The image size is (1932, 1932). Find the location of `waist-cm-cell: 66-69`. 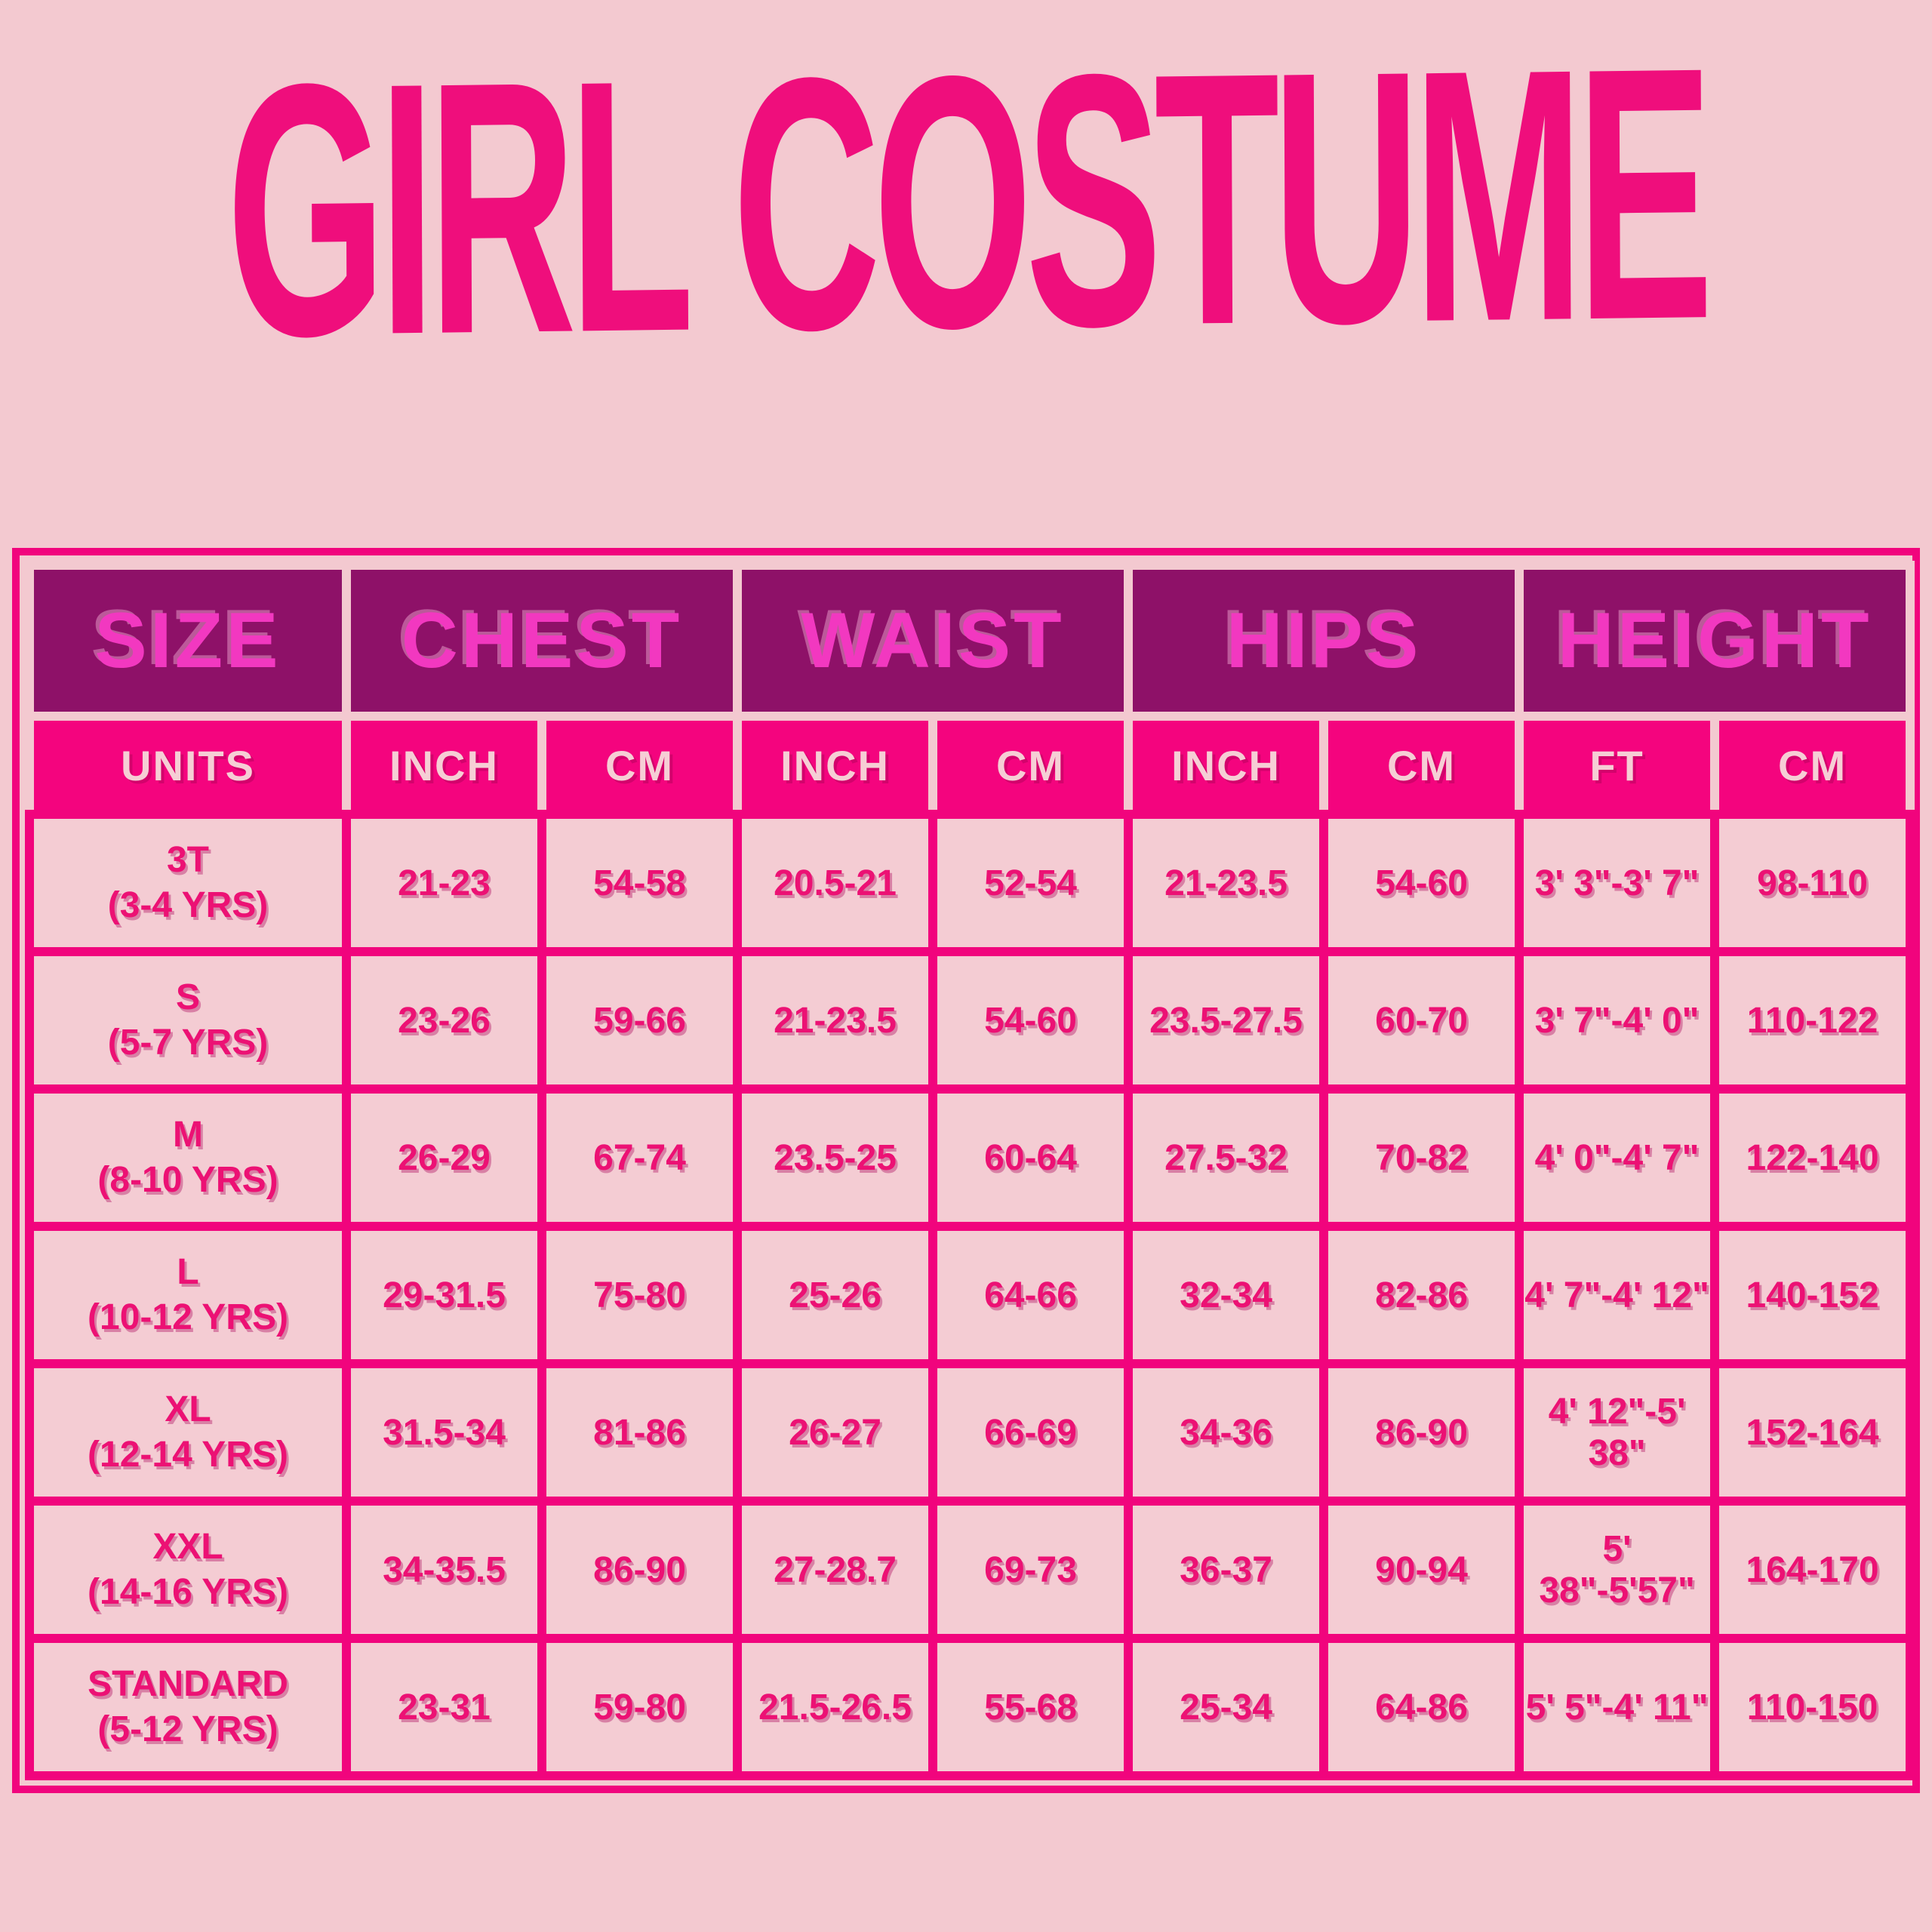

waist-cm-cell: 66-69 is located at coordinates (1031, 1432).